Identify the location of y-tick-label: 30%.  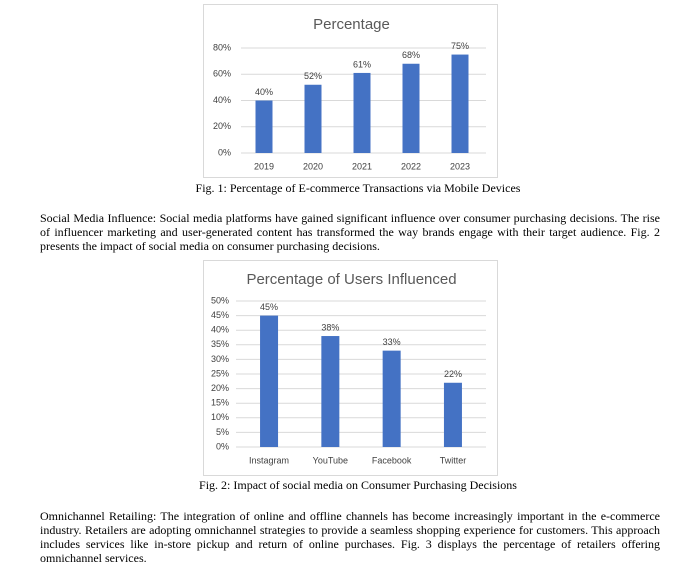
(220, 359).